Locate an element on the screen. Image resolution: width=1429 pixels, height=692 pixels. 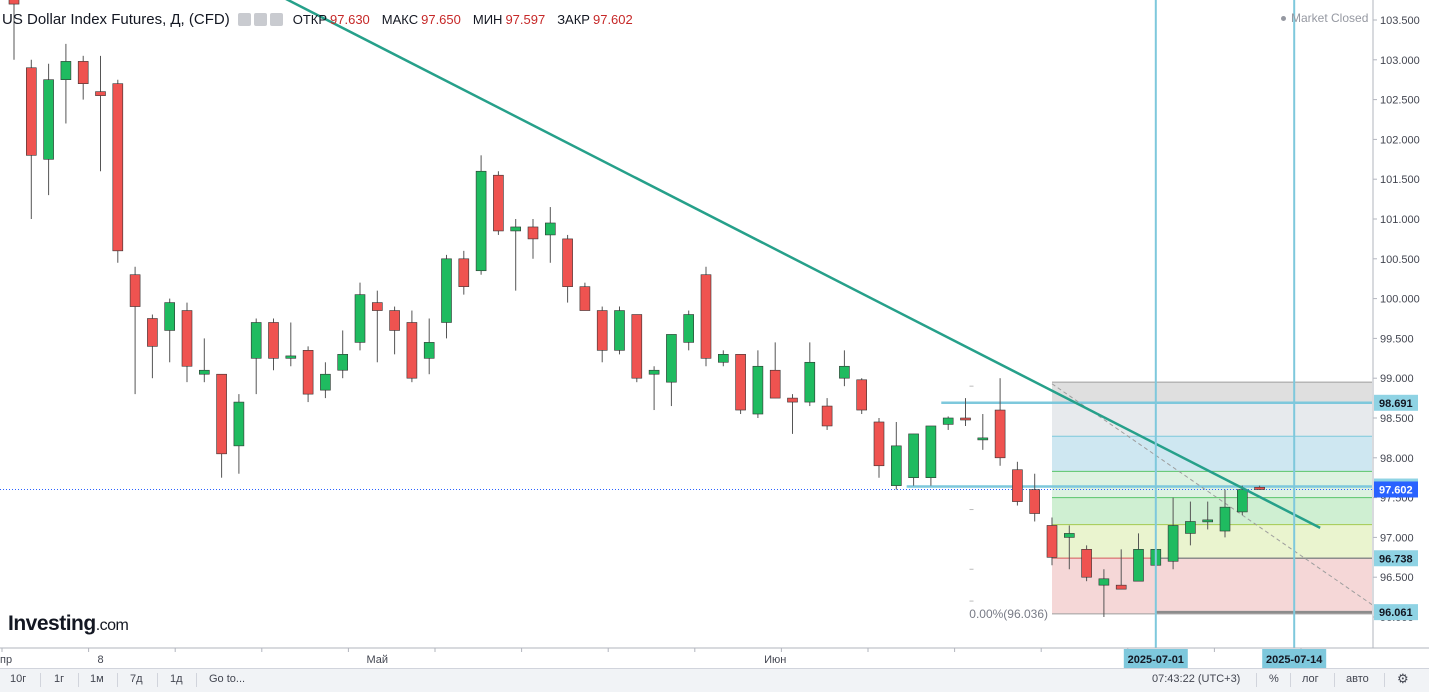
investing-logo: Investing.com is located at coordinates (68, 624).